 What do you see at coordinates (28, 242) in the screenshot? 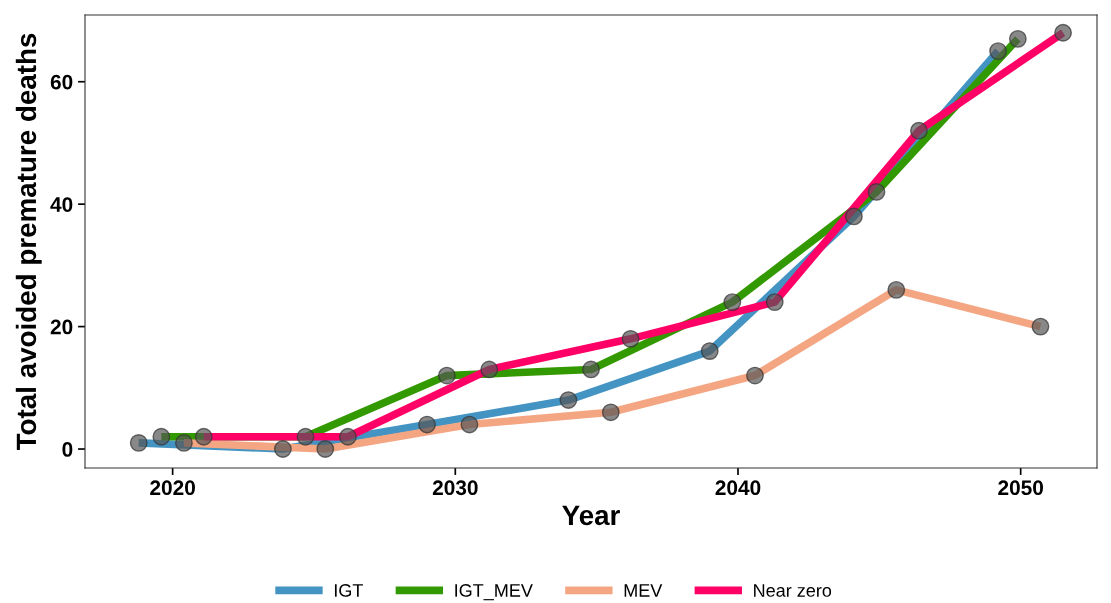
I see `y-axis-title: Total avoided premature deaths` at bounding box center [28, 242].